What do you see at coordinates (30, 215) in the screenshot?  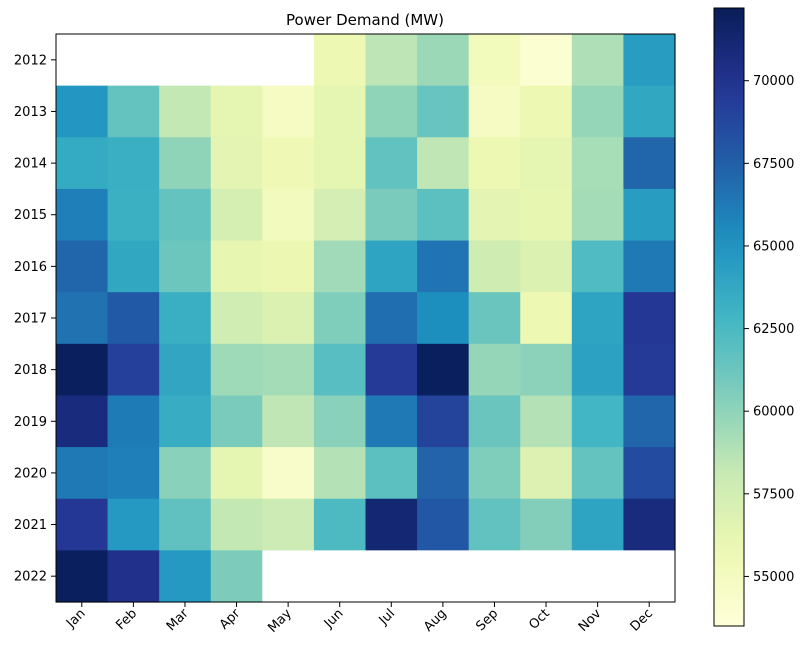 I see `y-tick-label: 2015` at bounding box center [30, 215].